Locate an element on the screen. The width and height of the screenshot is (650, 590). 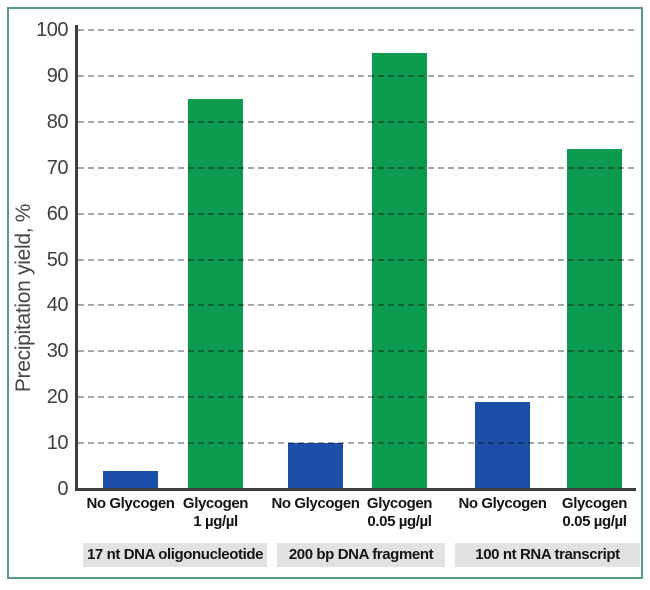
bar-label-0: No Glycogen is located at coordinates (131, 504).